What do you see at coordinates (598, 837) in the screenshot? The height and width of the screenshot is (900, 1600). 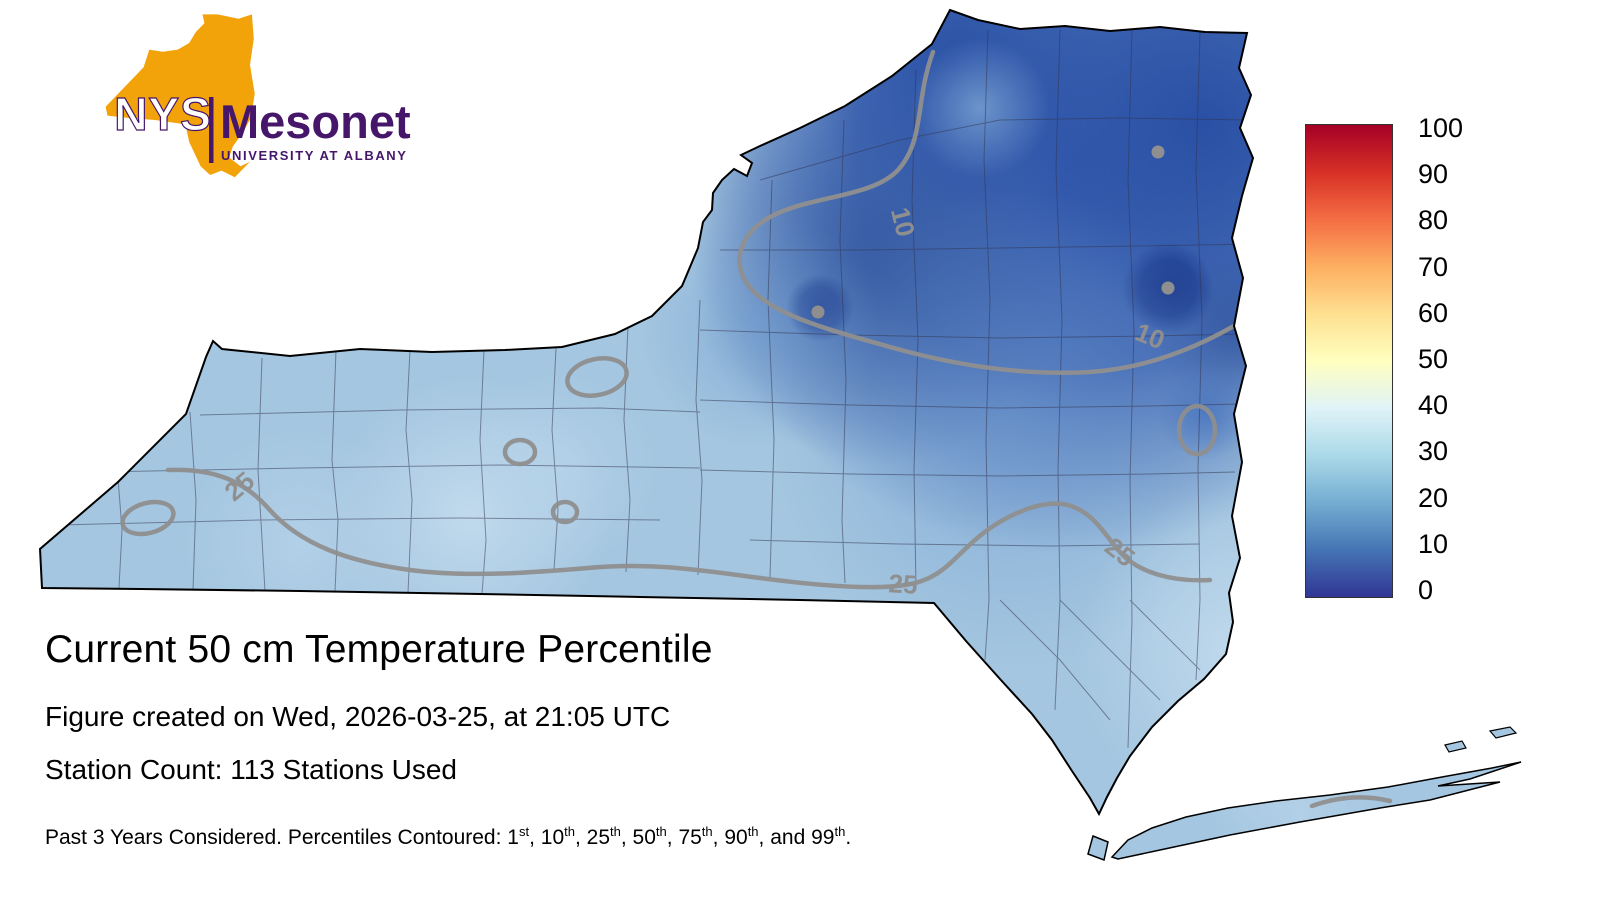 I see `ordinal-value: 25` at bounding box center [598, 837].